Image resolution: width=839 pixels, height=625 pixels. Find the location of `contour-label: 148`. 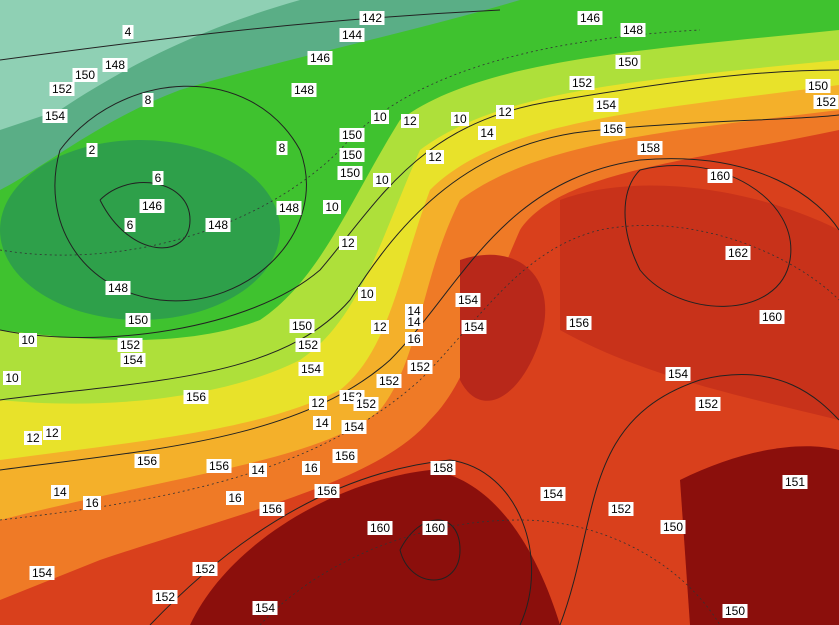

contour-label: 148 is located at coordinates (115, 65).